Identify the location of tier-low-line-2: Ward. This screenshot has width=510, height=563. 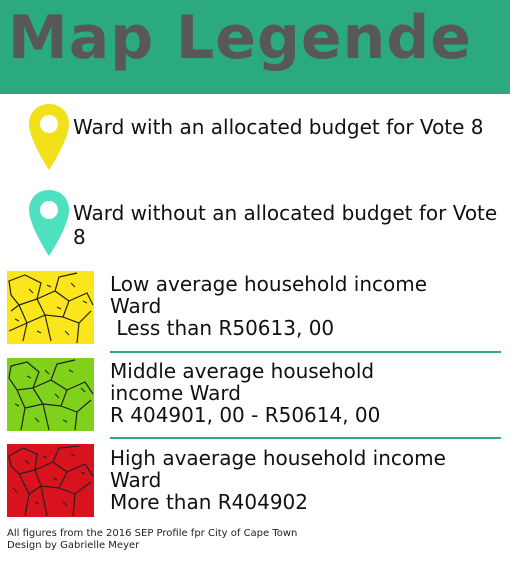
(136, 306).